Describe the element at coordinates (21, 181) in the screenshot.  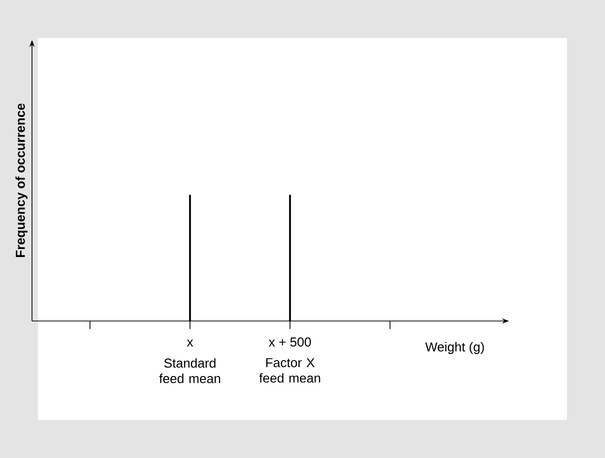
I see `y-axis-title: Frequency of occurrence` at that location.